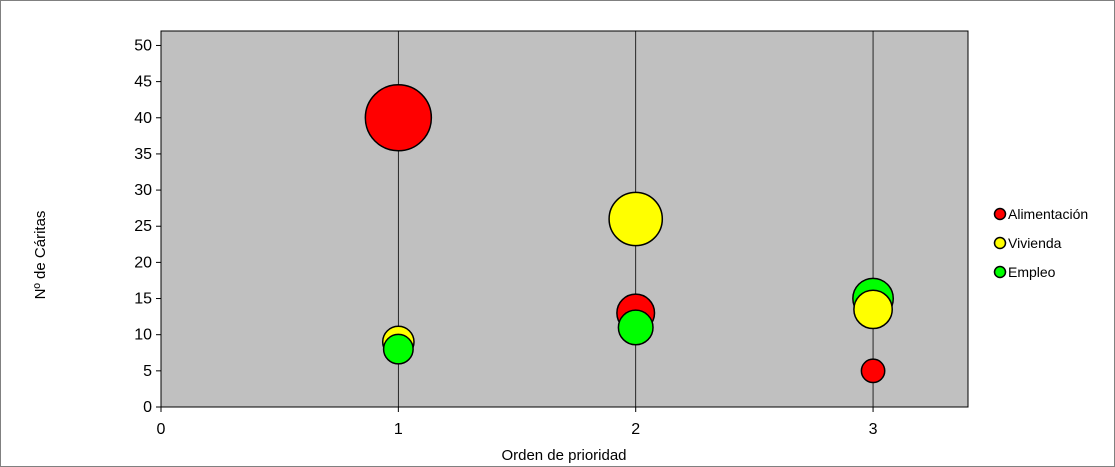 The width and height of the screenshot is (1115, 467). Describe the element at coordinates (143, 262) in the screenshot. I see `y-tick-label: 20` at that location.